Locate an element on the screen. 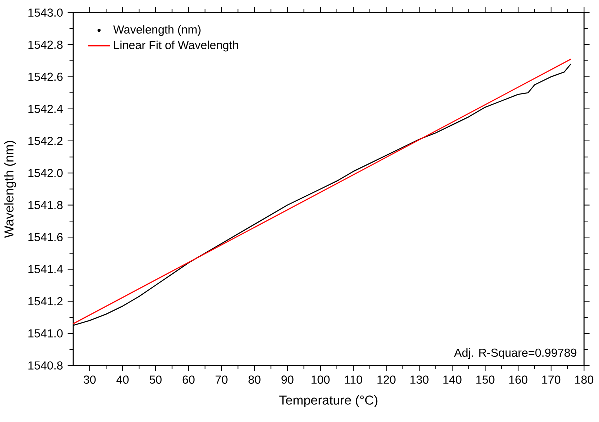 This screenshot has width=599, height=422. y-axis-title: Wavelength (nm) is located at coordinates (10, 189).